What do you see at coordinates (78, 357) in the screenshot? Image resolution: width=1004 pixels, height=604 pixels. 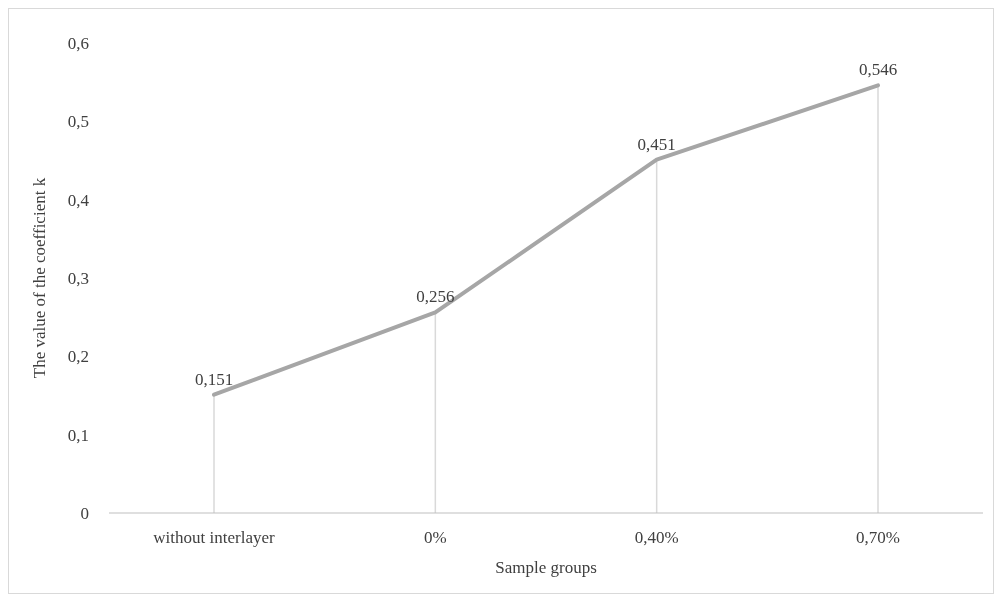 I see `y-tick-label: 0,2` at bounding box center [78, 357].